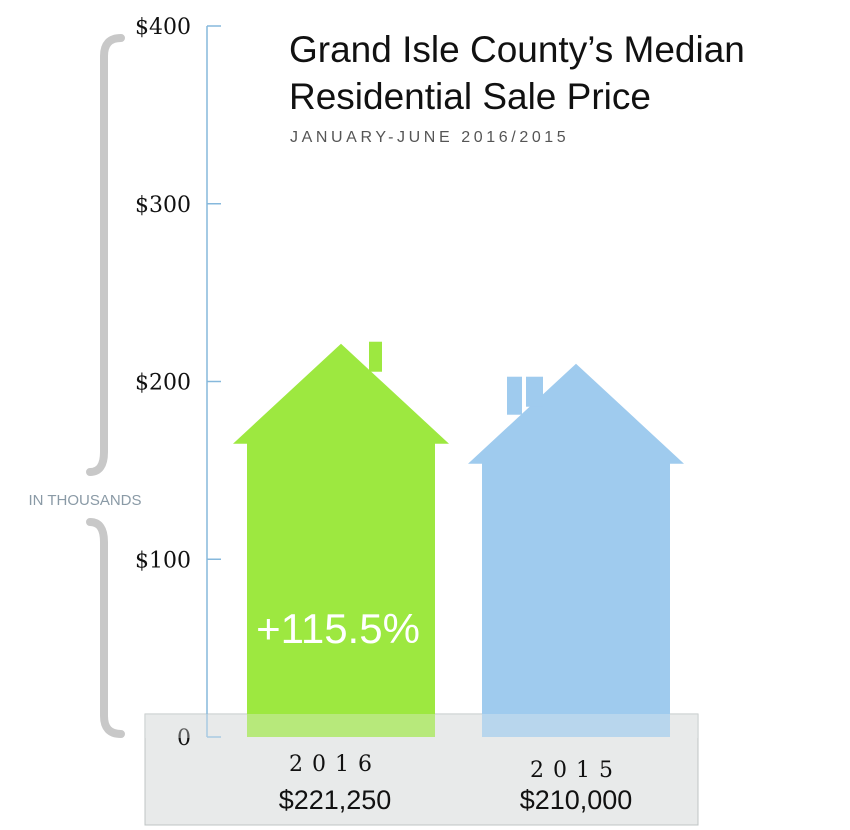  Describe the element at coordinates (163, 205) in the screenshot. I see `y-tick-label: $300` at that location.